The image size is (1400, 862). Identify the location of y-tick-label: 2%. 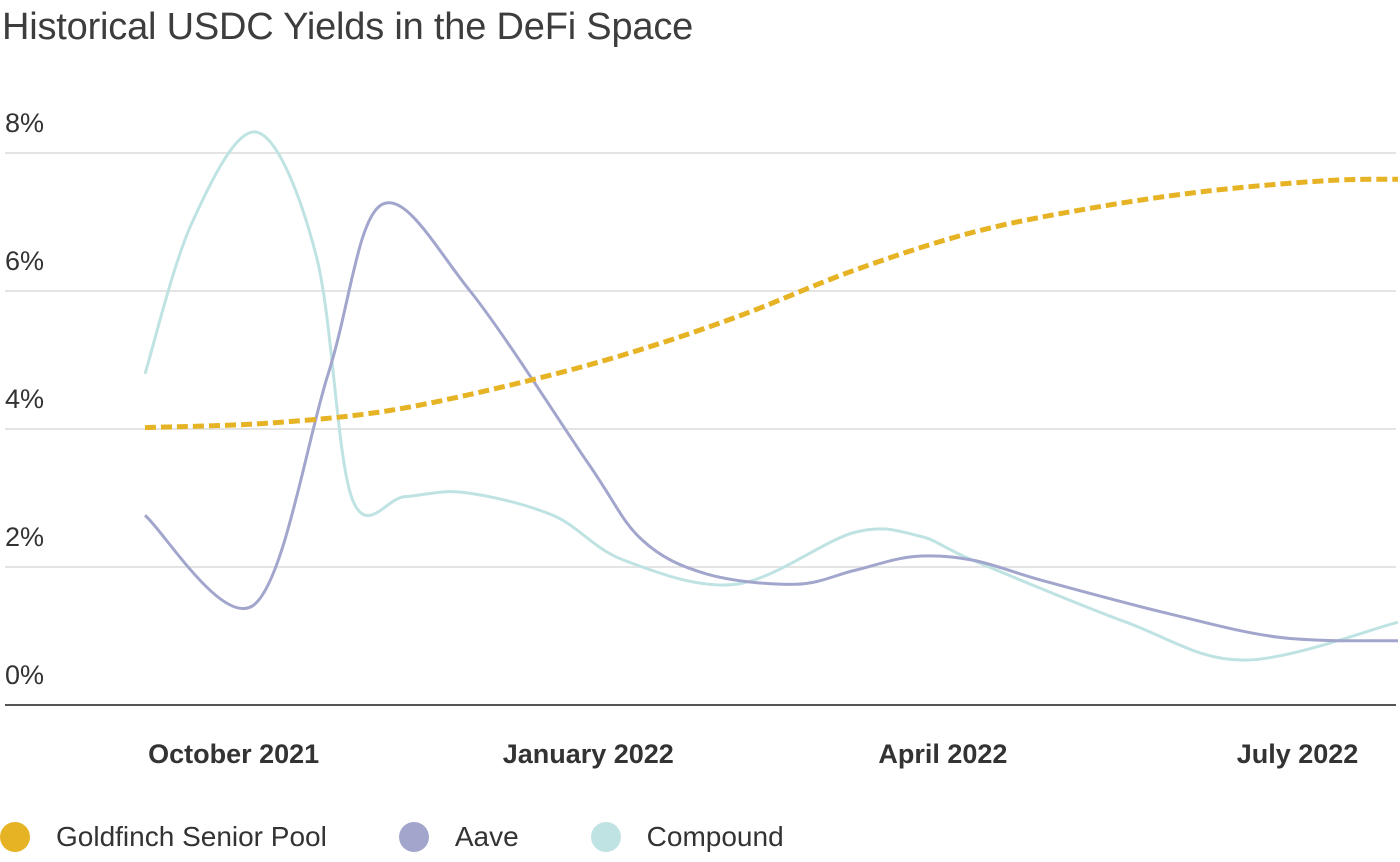
(24, 537).